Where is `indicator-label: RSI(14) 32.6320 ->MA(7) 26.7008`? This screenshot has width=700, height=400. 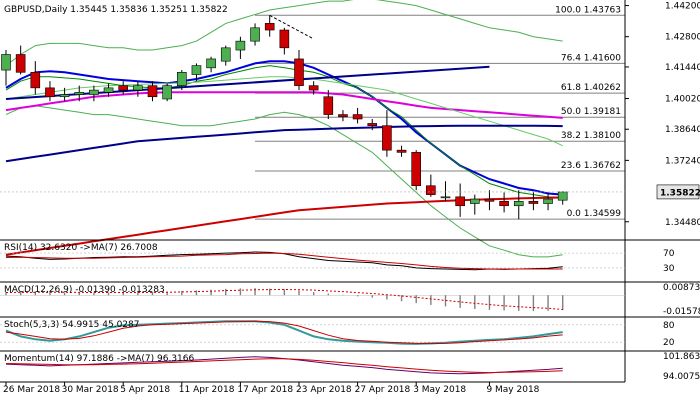
indicator-label: RSI(14) 32.6320 ->MA(7) 26.7008 is located at coordinates (81, 248).